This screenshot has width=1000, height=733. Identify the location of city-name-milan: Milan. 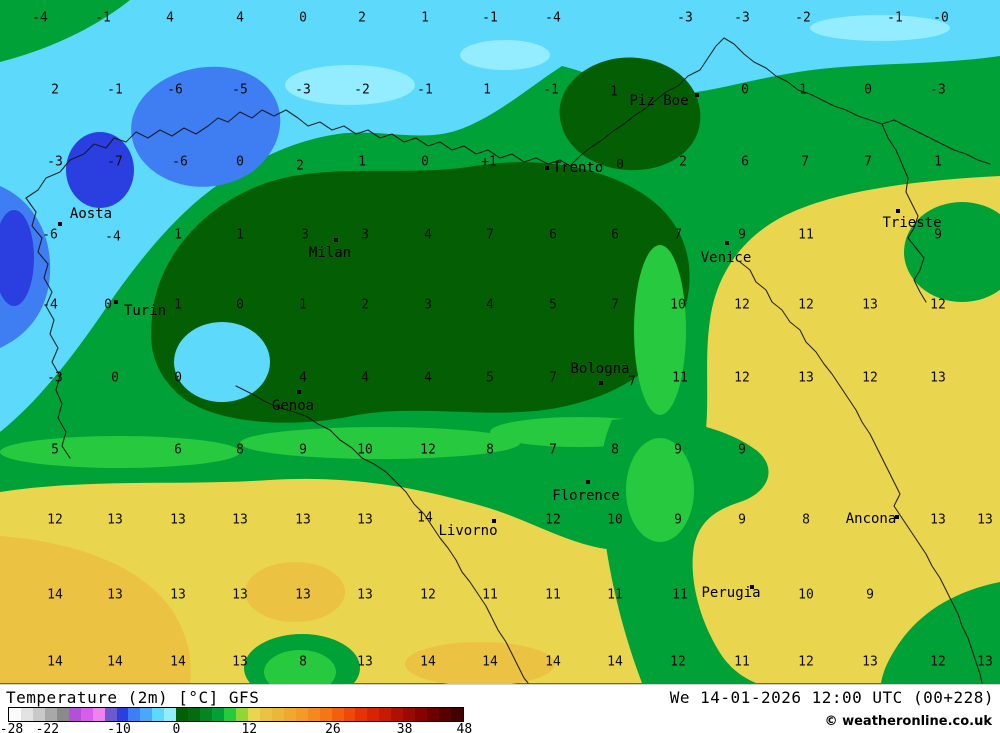
(330, 253).